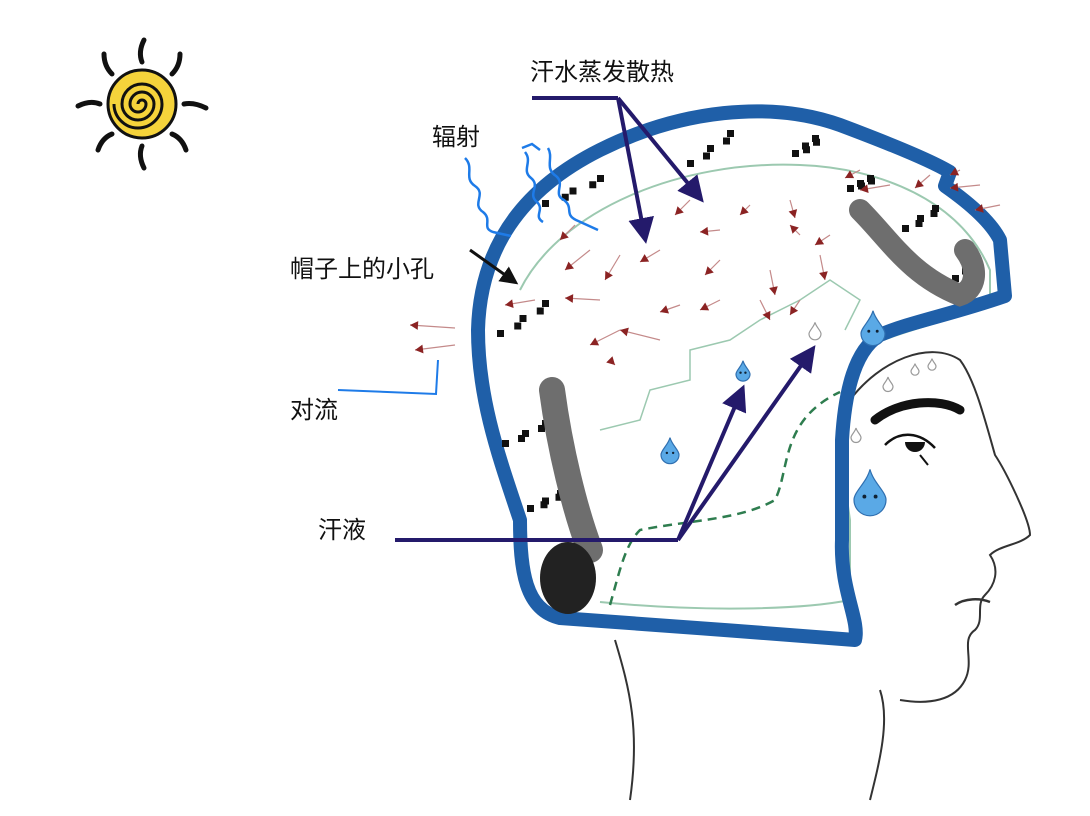  What do you see at coordinates (917, 432) in the screenshot?
I see `face-eye` at bounding box center [917, 432].